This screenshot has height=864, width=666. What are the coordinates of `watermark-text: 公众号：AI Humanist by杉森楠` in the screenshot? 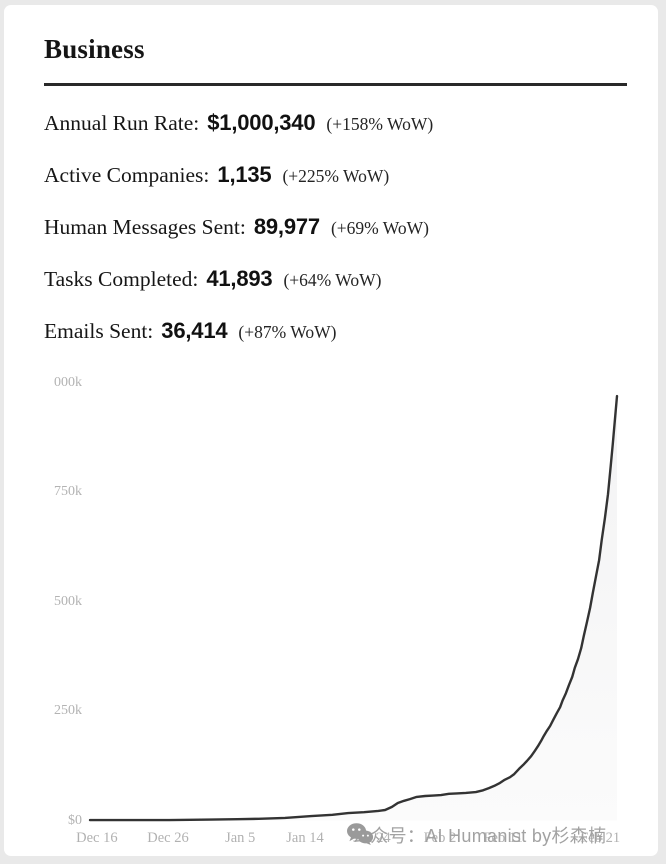 It's located at (479, 836).